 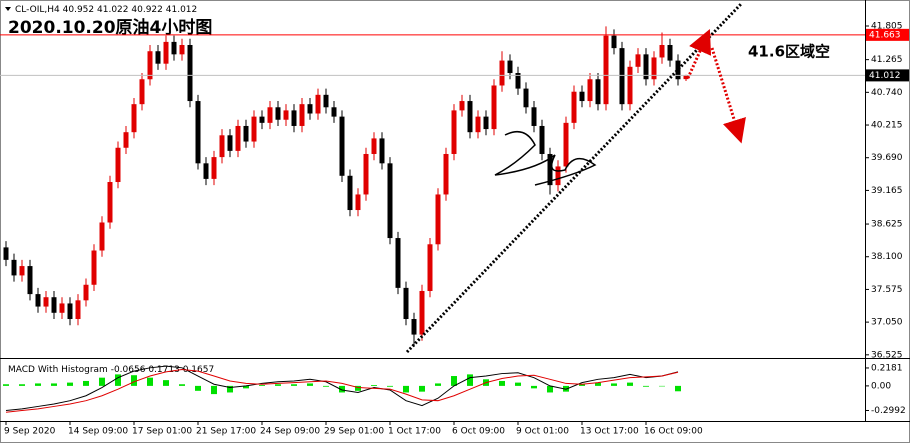 I want to click on macd-tick-label: 0.2181, so click(x=887, y=368).